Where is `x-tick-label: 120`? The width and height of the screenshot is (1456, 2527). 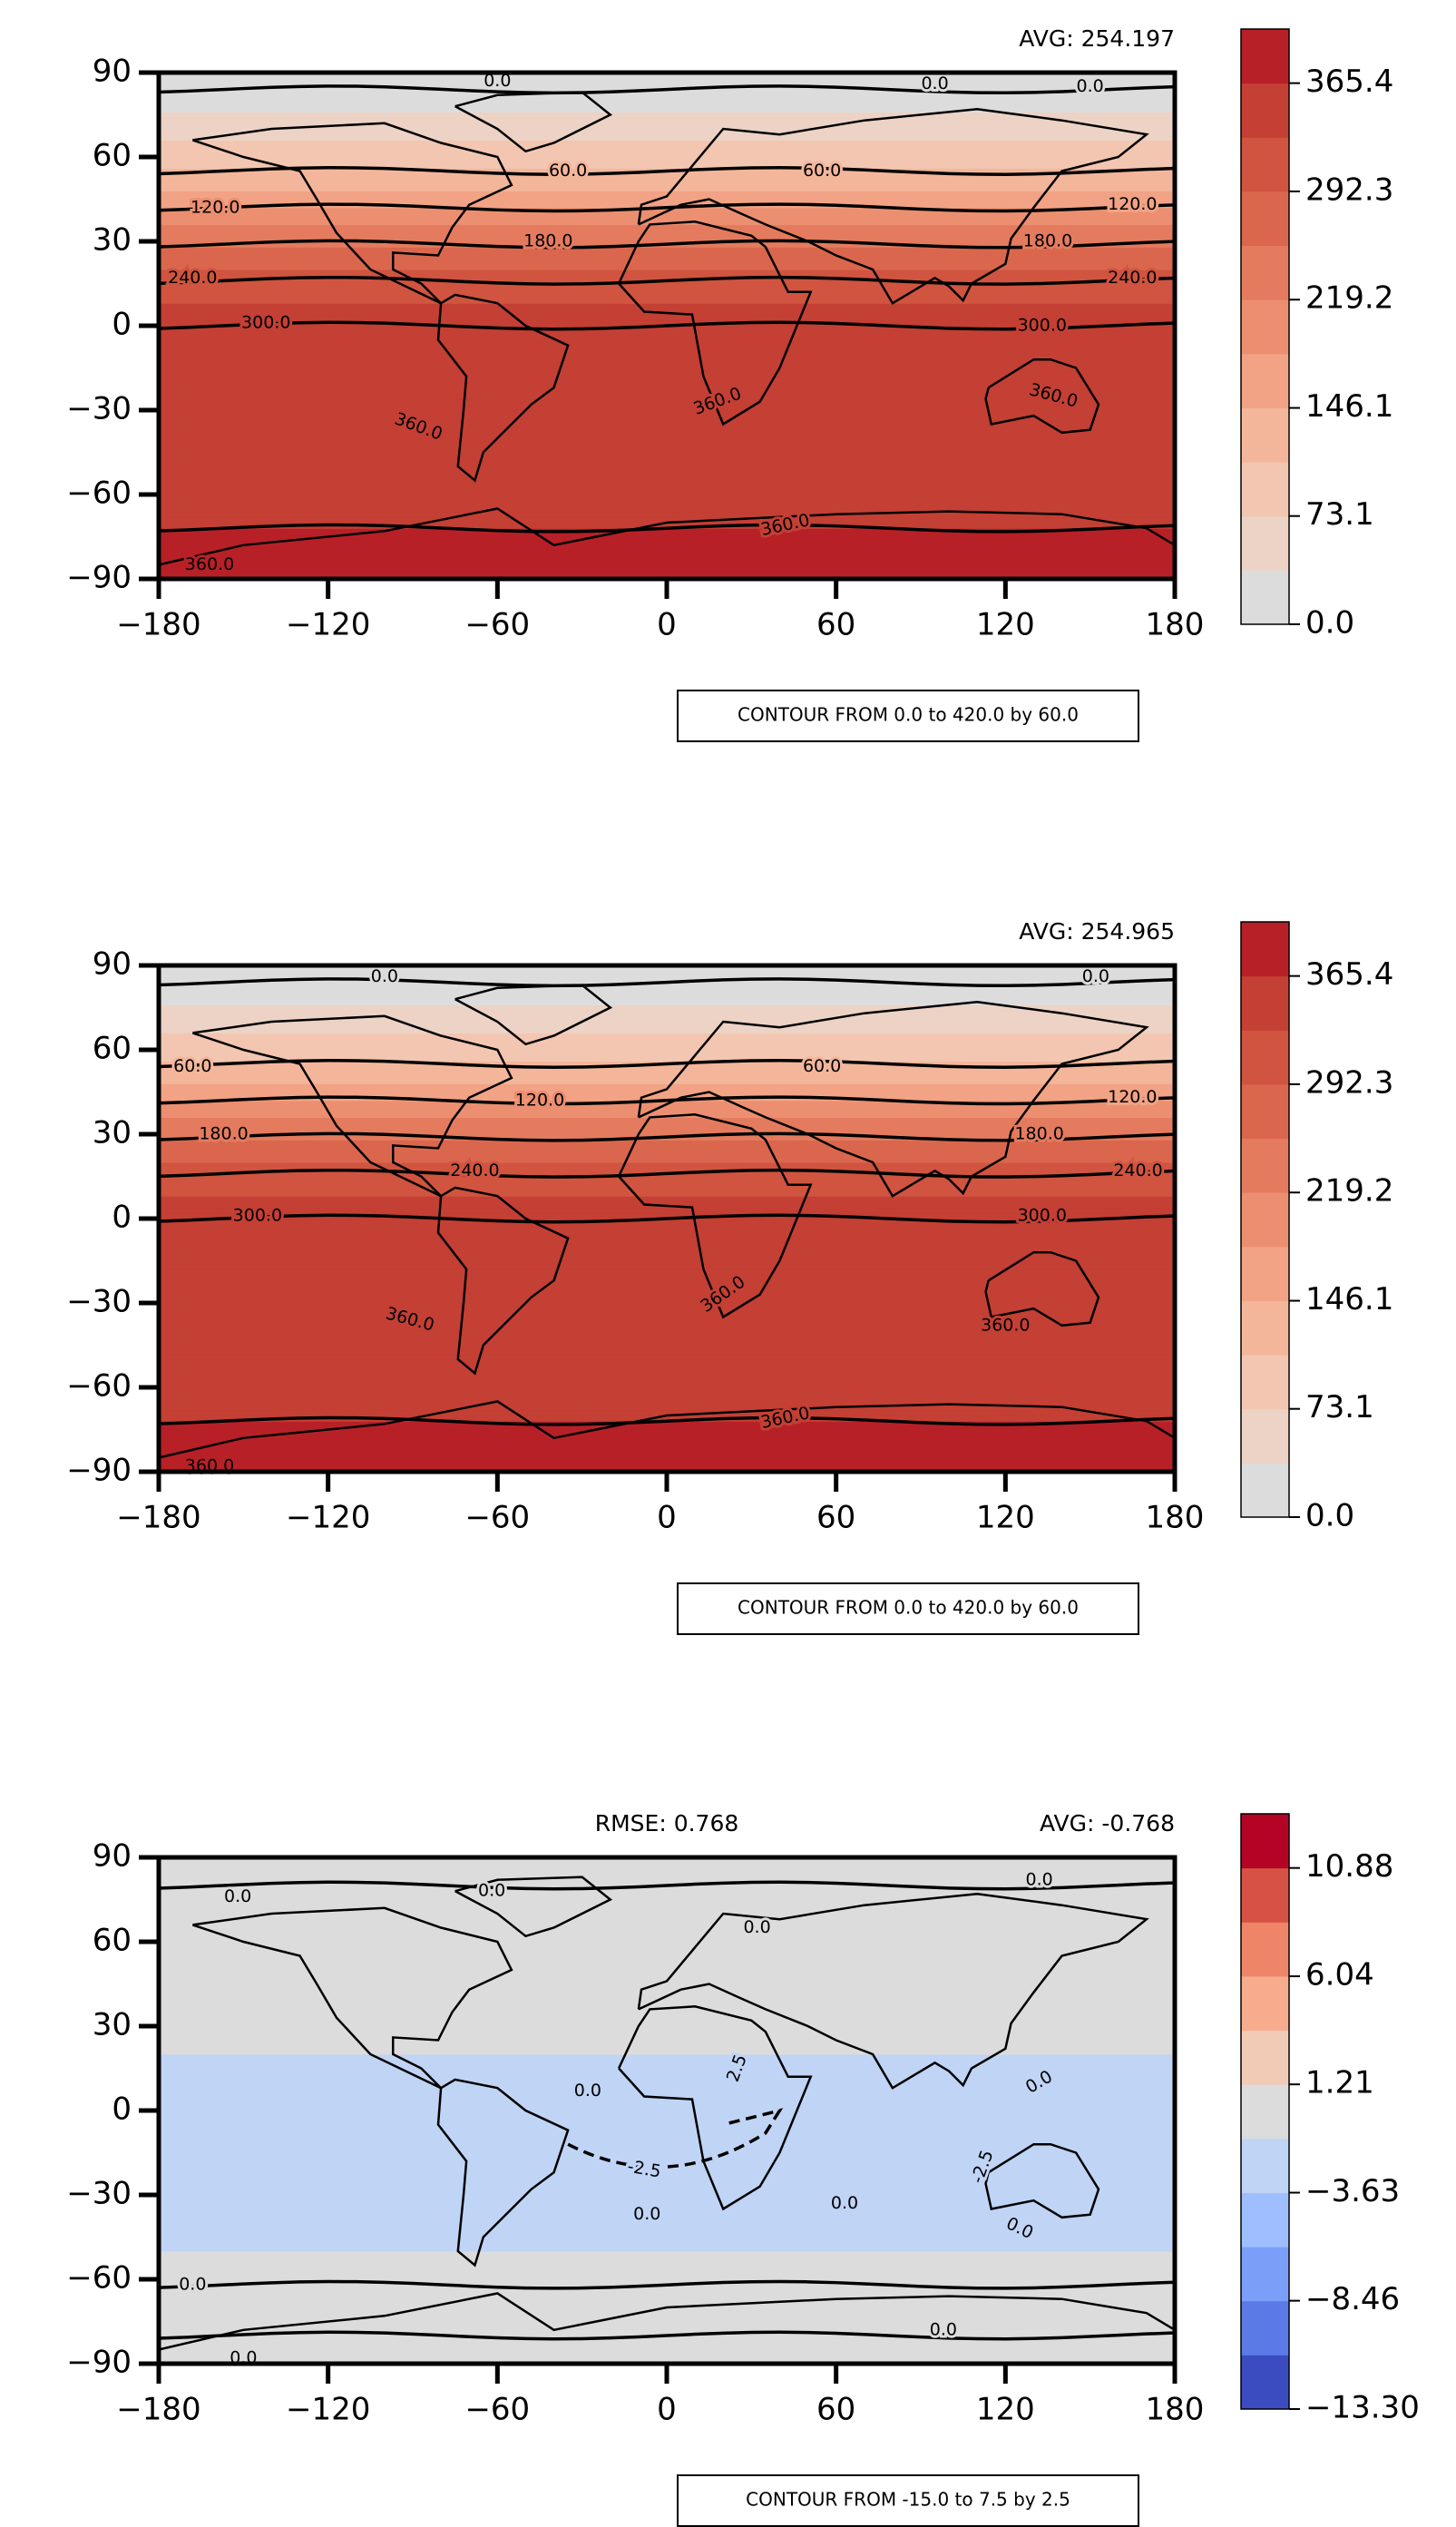
x-tick-label: 120 is located at coordinates (1006, 2410).